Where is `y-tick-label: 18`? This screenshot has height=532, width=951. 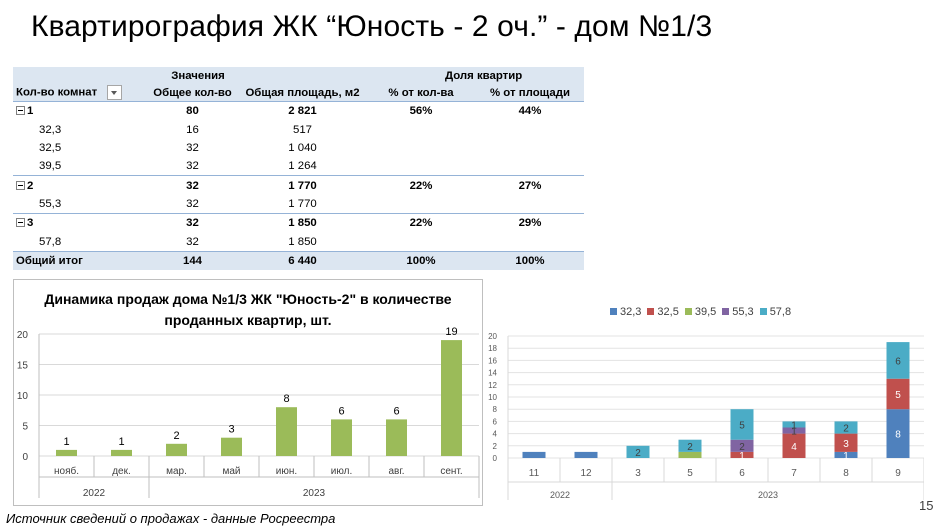
y-tick-label: 18 is located at coordinates (492, 348).